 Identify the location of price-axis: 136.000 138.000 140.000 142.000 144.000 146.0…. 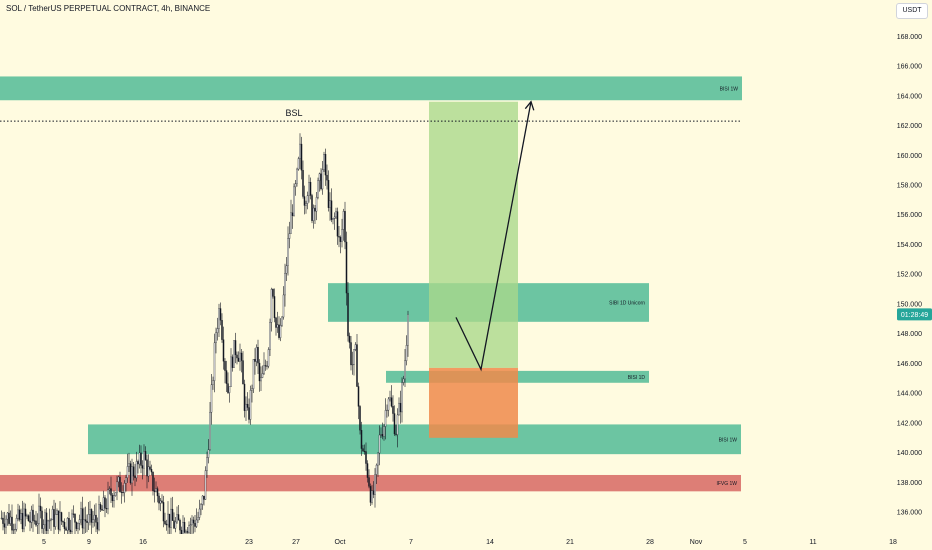
(914, 275).